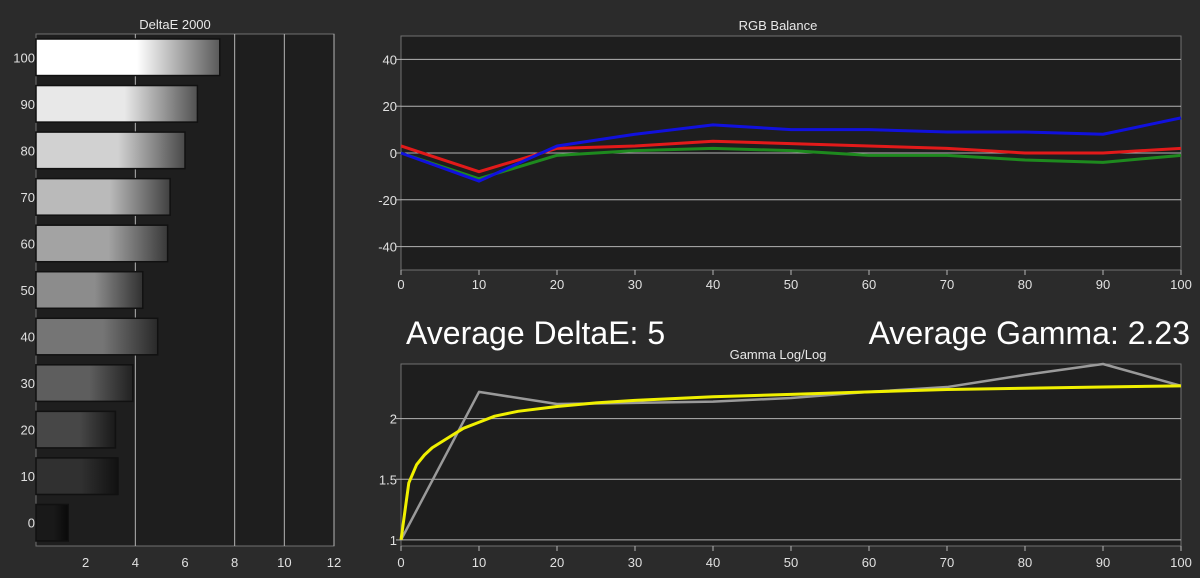  Describe the element at coordinates (1029, 333) in the screenshot. I see `average-gamma-label: Average Gamma: 2.23` at that location.